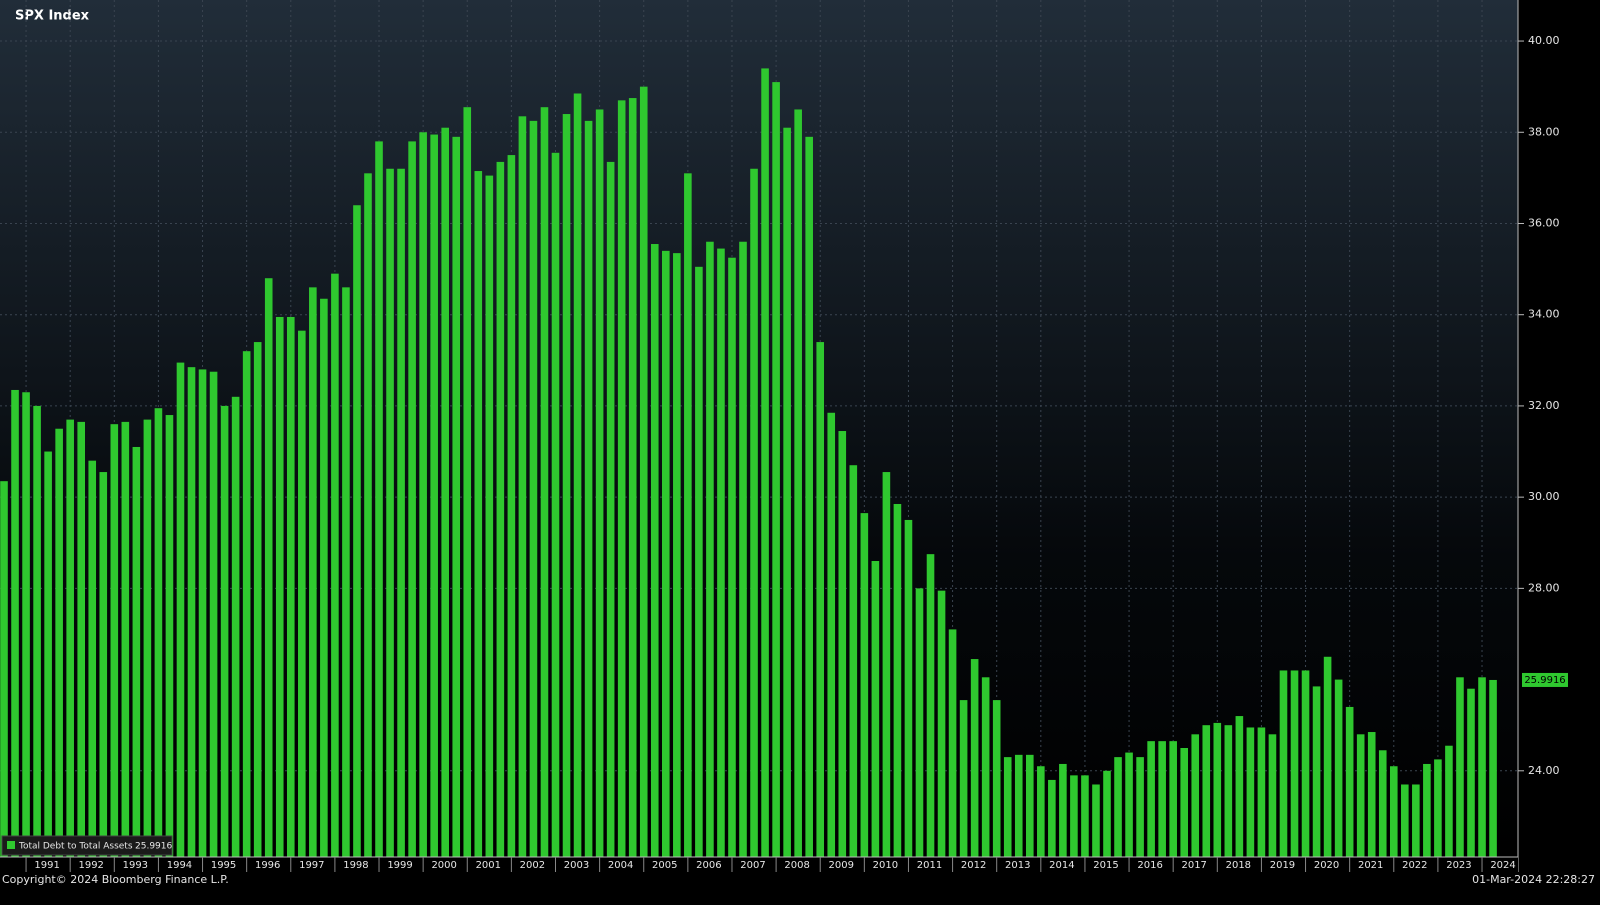  What do you see at coordinates (115, 879) in the screenshot?
I see `copyright: Copyright© 2024 Bloomberg Finance L.P.` at bounding box center [115, 879].